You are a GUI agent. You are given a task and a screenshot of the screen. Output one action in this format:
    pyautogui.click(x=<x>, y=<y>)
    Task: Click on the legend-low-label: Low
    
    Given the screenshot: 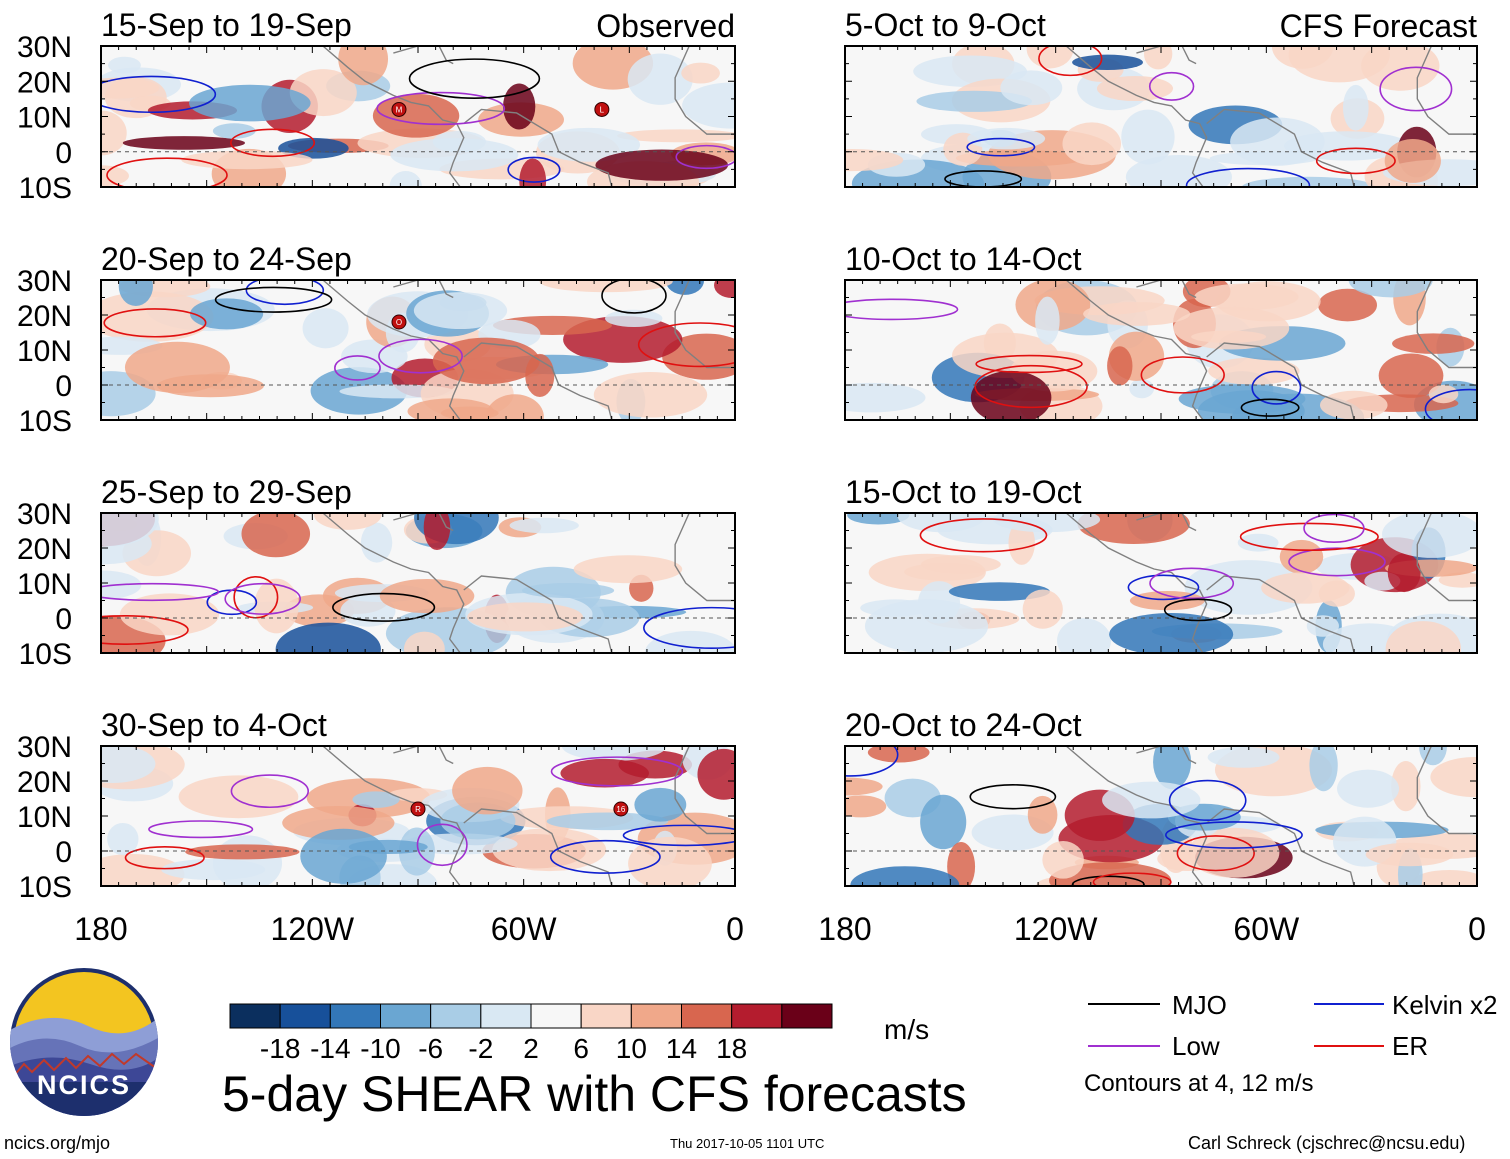 What is the action you would take?
    pyautogui.click(x=1196, y=1046)
    